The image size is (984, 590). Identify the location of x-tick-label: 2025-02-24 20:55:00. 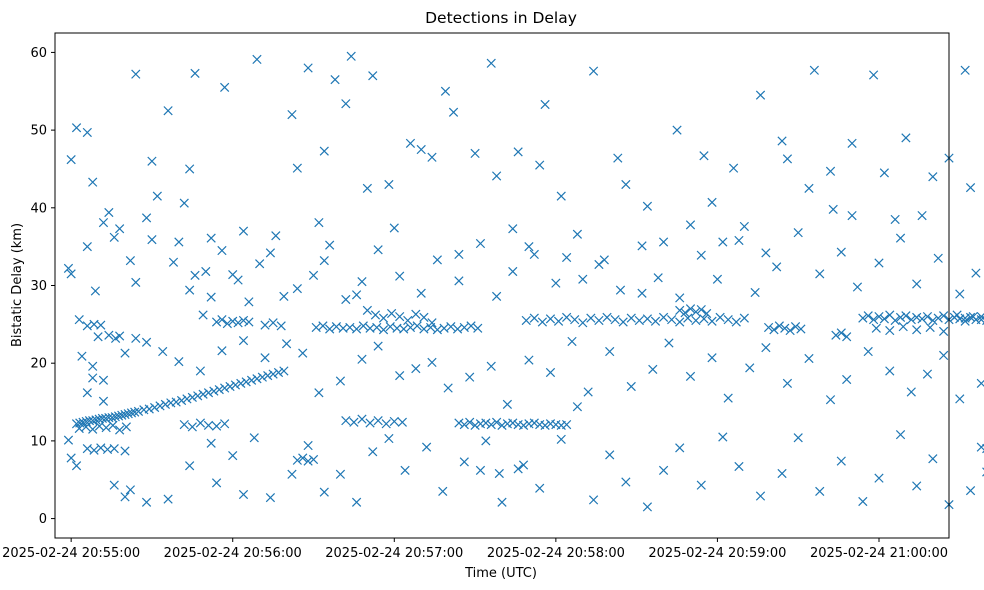
(71, 553).